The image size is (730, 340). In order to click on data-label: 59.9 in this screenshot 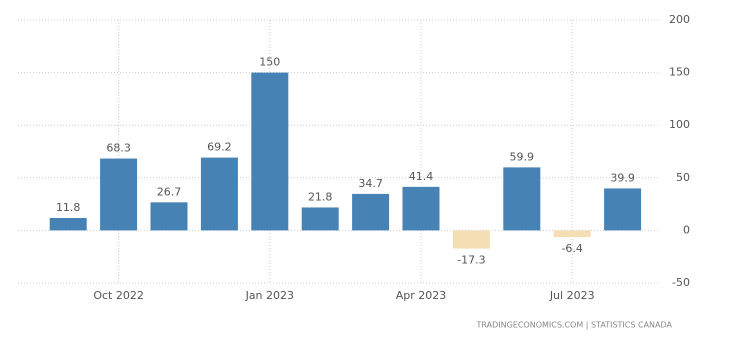, I will do `click(522, 156)`.